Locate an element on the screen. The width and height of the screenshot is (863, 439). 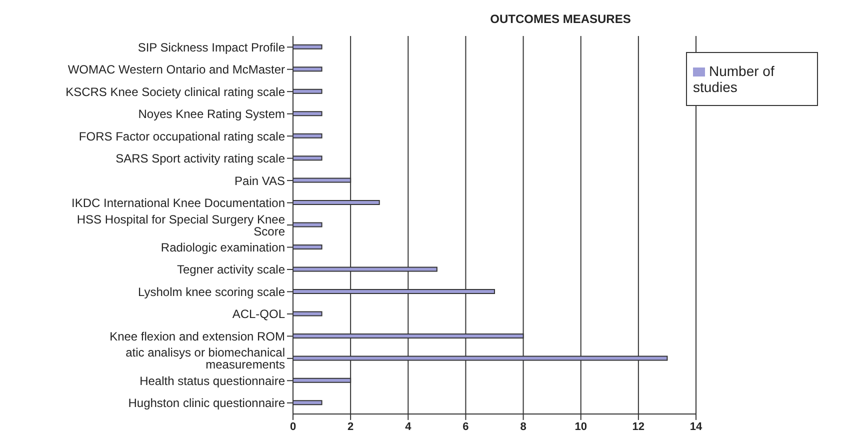
legend-label: Number of studies is located at coordinates (733, 79).